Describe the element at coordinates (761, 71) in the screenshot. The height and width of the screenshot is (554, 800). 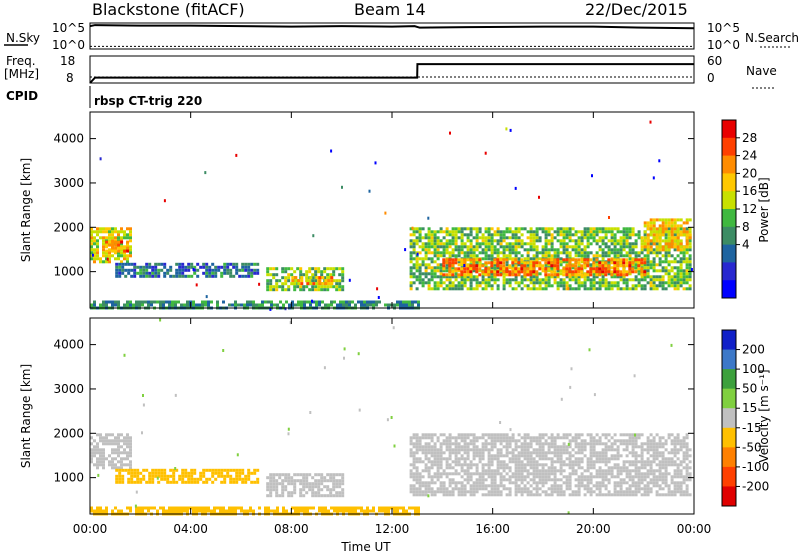
I see `nave-right-label: Nave` at that location.